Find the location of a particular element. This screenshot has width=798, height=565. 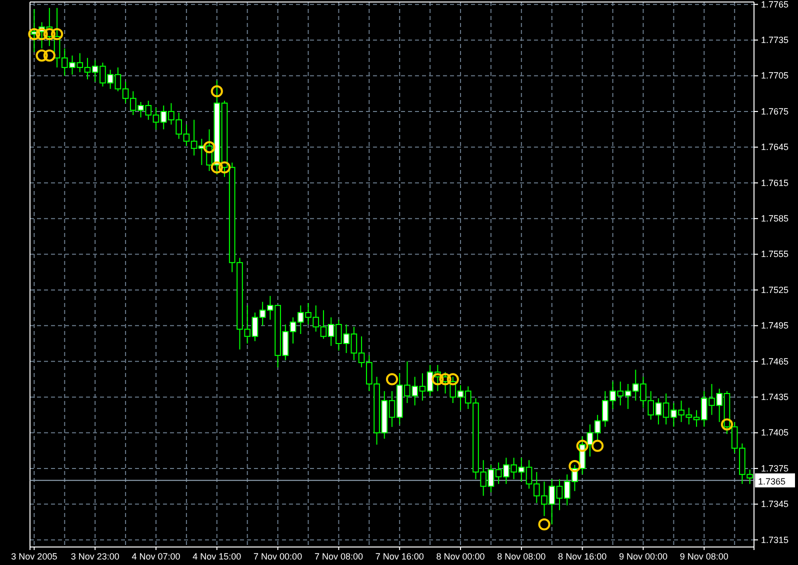

y-tick-label: 1.7315 is located at coordinates (775, 539).